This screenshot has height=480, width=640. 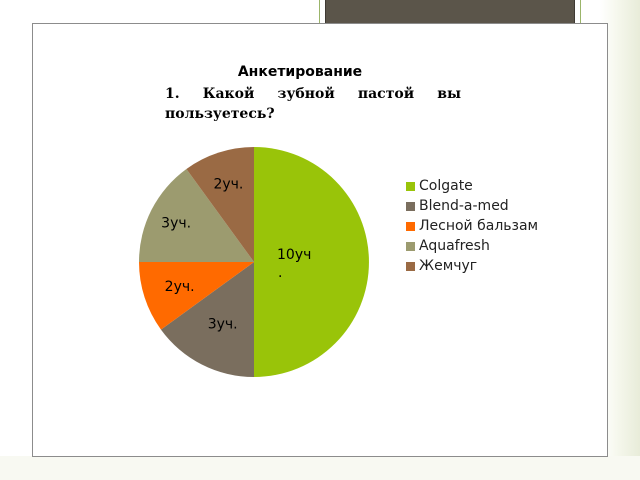 What do you see at coordinates (476, 186) in the screenshot?
I see `legend-item-colgate: Colgate` at bounding box center [476, 186].